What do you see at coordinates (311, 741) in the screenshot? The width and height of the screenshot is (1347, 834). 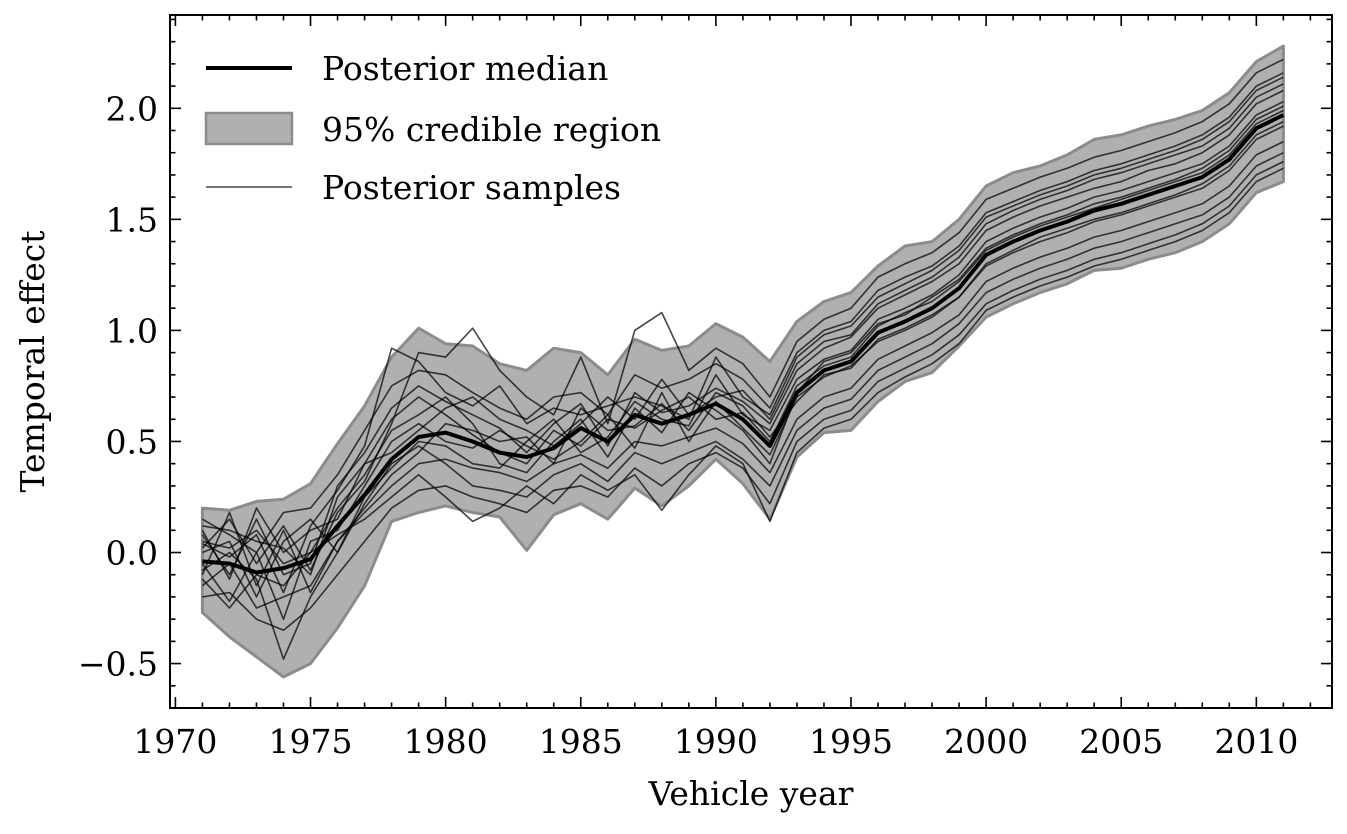 I see `x-tick-label: 1975` at bounding box center [311, 741].